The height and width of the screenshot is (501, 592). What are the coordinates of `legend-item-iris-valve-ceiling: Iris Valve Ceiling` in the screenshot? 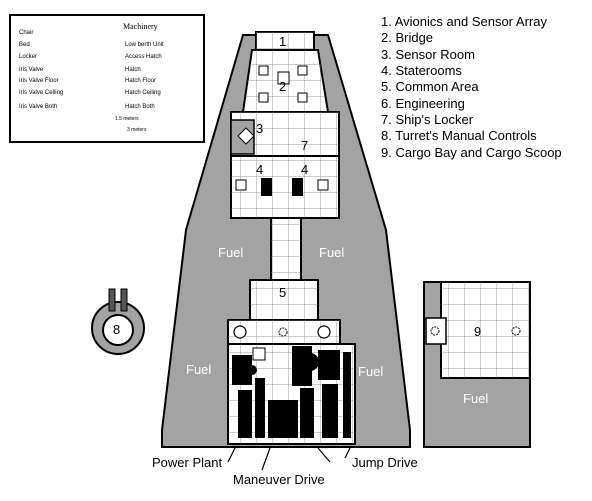 It's located at (41, 93).